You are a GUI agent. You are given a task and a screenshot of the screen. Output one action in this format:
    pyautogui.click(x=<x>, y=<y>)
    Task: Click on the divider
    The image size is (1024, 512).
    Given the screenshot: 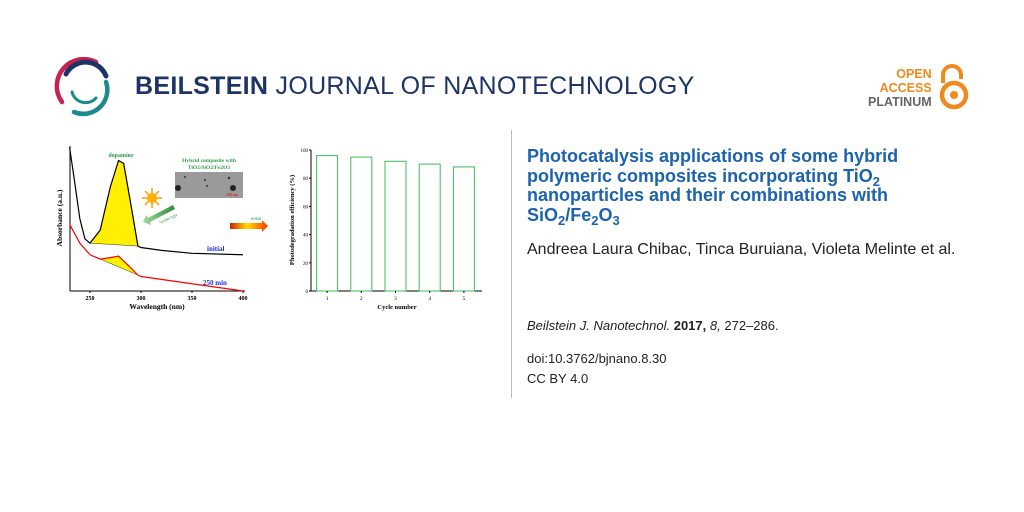 What is the action you would take?
    pyautogui.click(x=511, y=264)
    